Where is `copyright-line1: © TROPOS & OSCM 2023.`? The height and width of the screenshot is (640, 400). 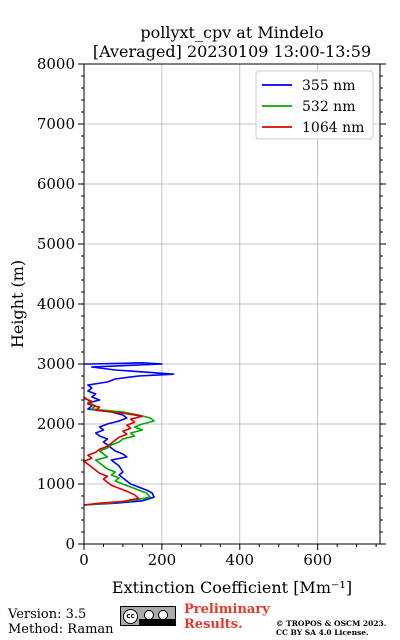
copyright-line1: © TROPOS & OSCM 2023. is located at coordinates (331, 623).